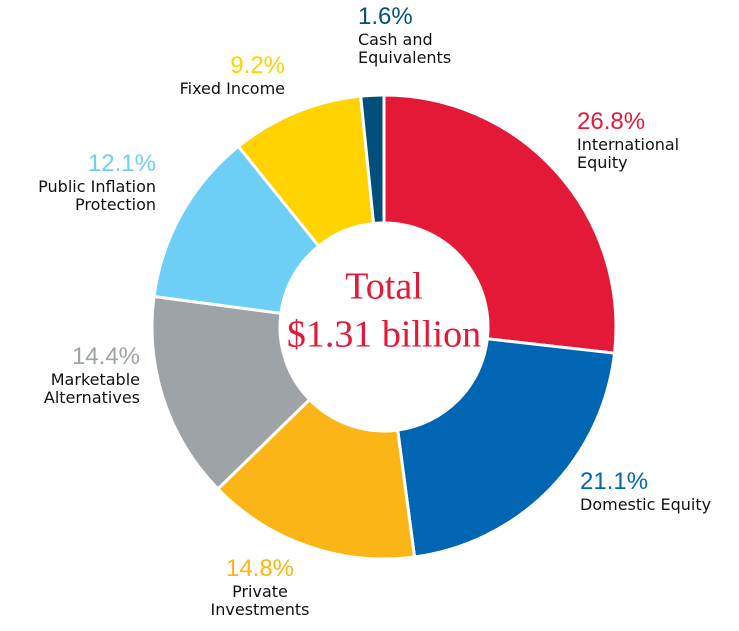 The width and height of the screenshot is (739, 631). I want to click on category-label: Domestic Equity, so click(646, 504).